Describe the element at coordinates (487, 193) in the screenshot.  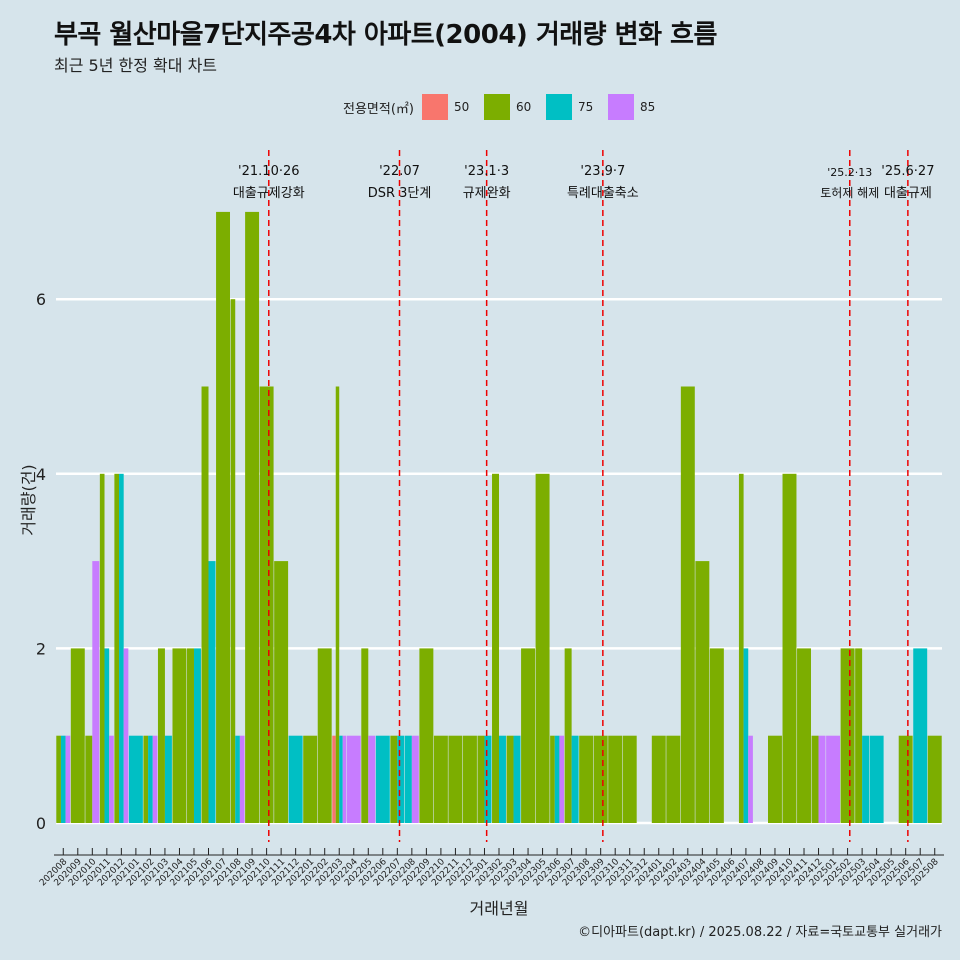
I see `annotation-label: 규제완화` at that location.